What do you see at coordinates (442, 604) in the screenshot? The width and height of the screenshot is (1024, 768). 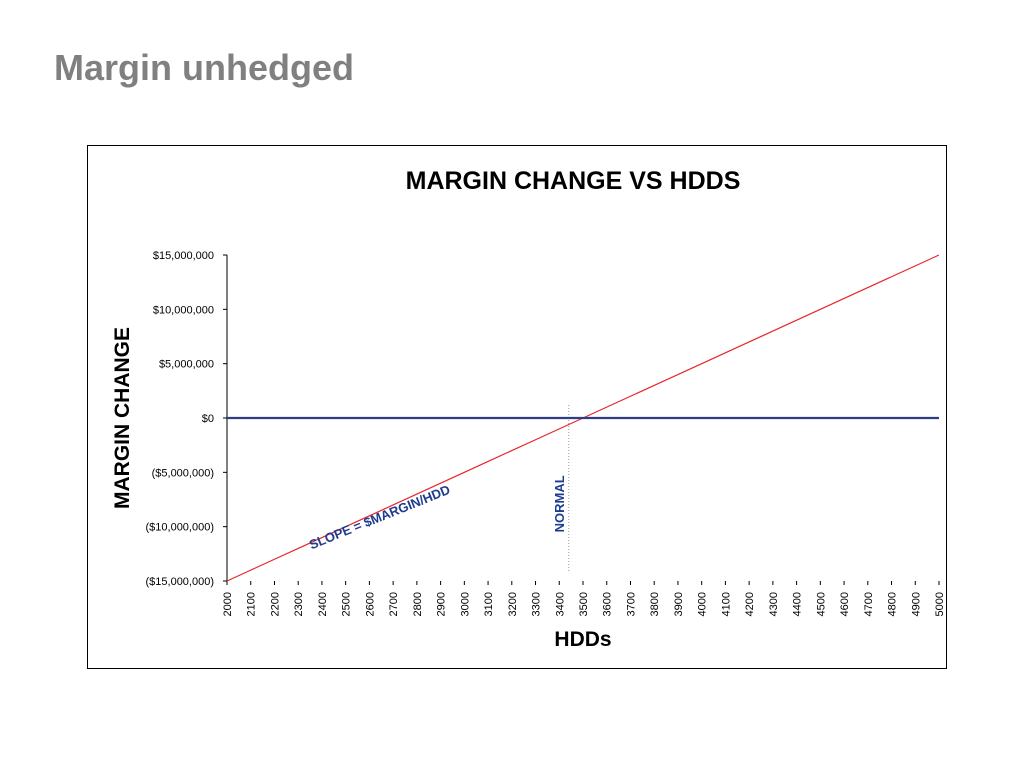 I see `x-tick-label: 2900` at bounding box center [442, 604].